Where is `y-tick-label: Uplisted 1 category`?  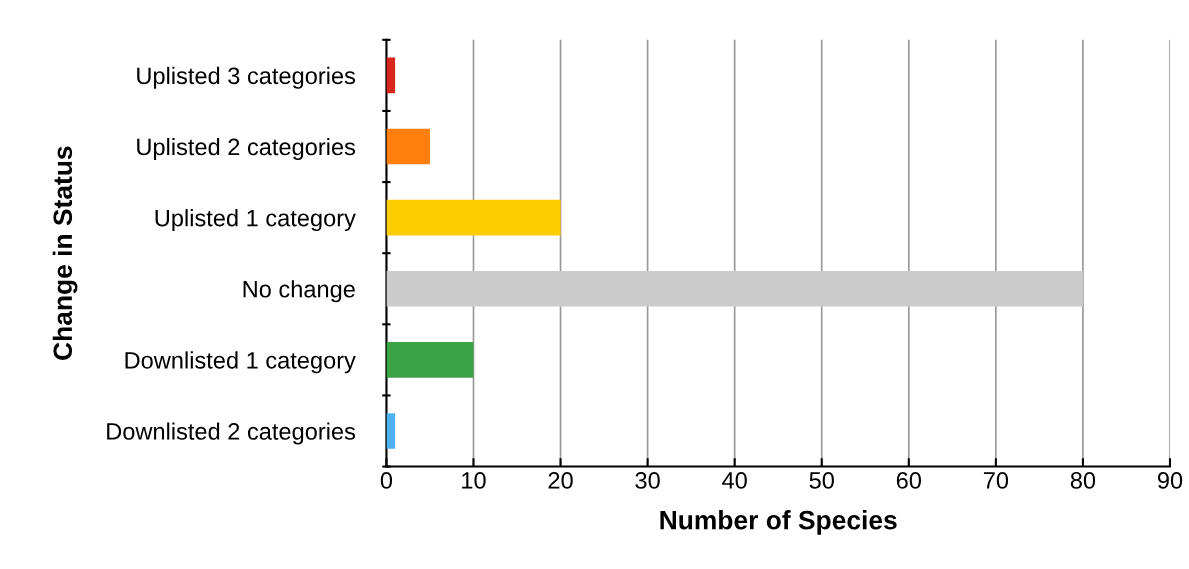
y-tick-label: Uplisted 1 category is located at coordinates (255, 220).